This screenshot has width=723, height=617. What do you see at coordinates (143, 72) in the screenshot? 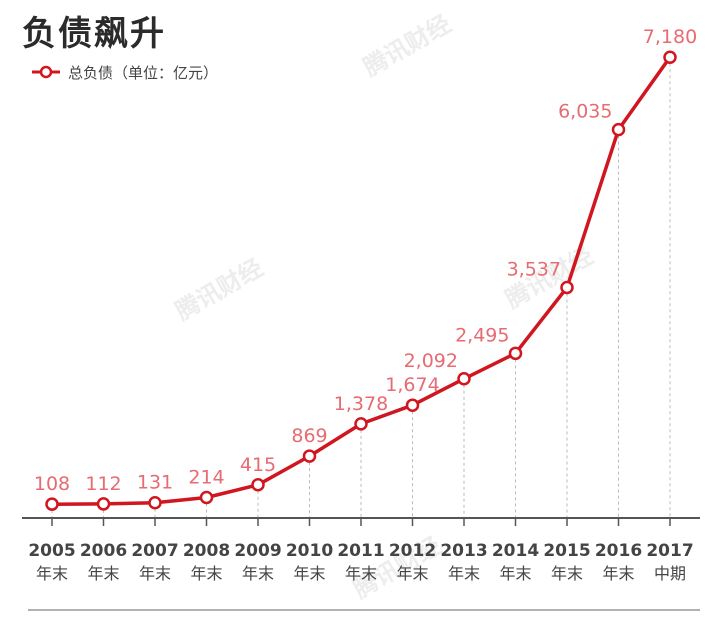
I see `legend-label: 总负债（单位：亿元）` at bounding box center [143, 72].